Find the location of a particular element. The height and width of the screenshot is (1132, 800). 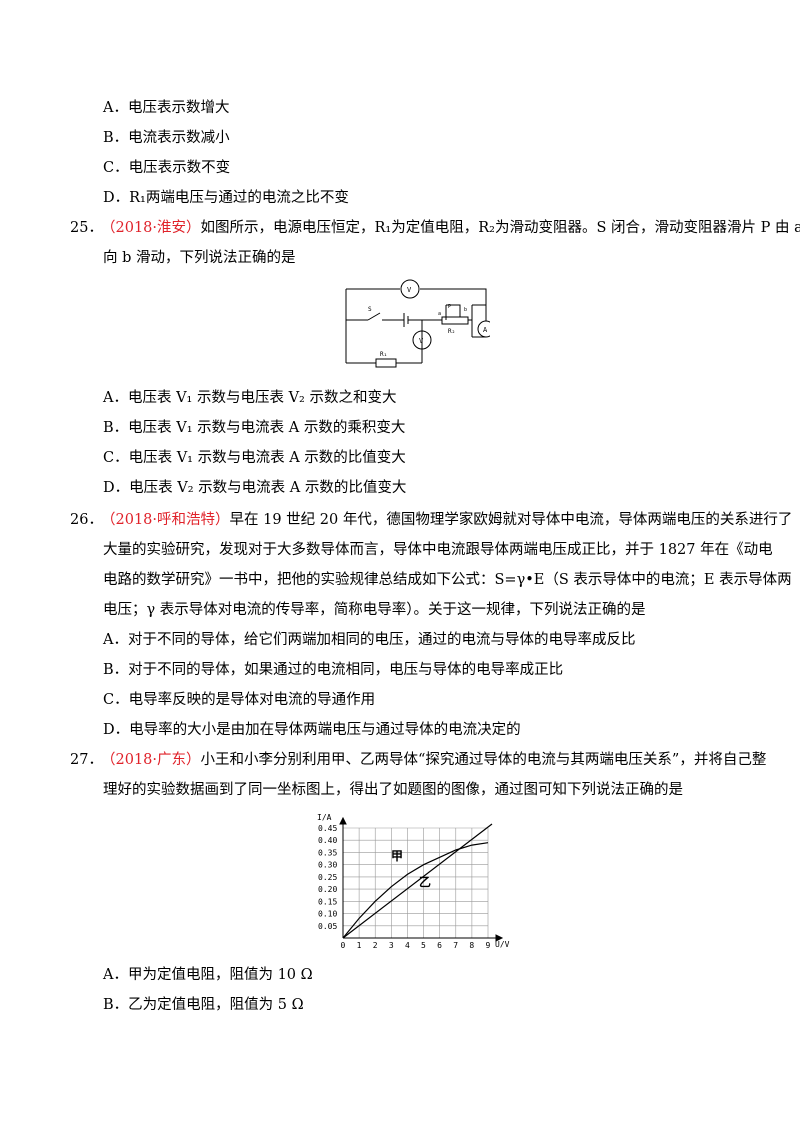

chart-x-tick-label: 5 is located at coordinates (423, 945).